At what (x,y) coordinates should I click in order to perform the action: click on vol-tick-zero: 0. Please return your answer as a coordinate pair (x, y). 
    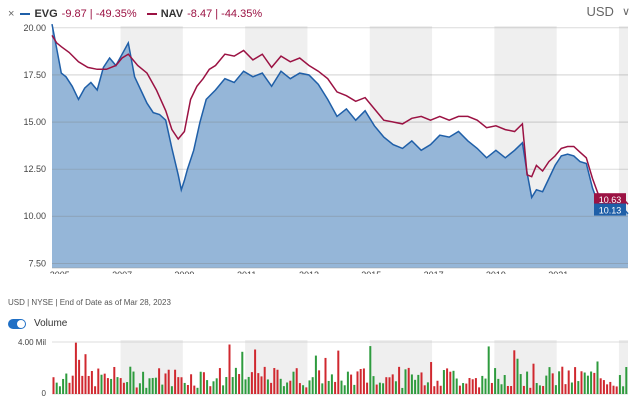
    Looking at the image, I should click on (44, 393).